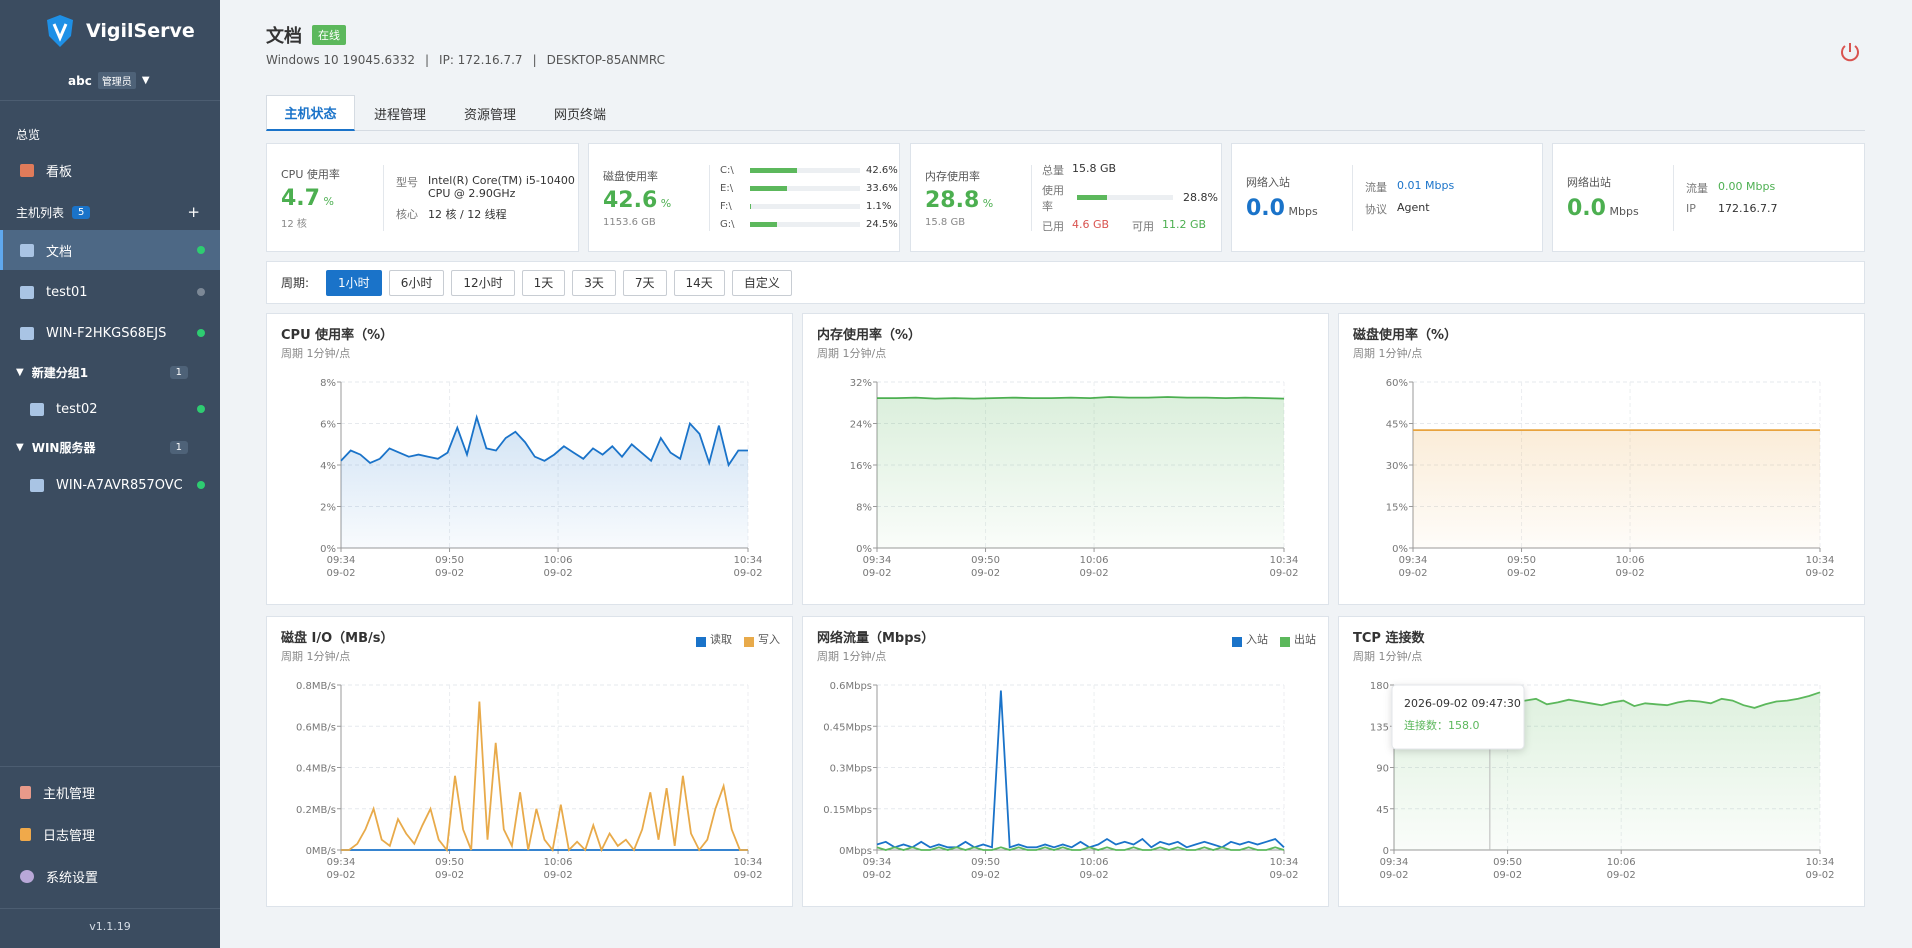 The height and width of the screenshot is (948, 1912). I want to click on label: 协议, so click(1376, 209).